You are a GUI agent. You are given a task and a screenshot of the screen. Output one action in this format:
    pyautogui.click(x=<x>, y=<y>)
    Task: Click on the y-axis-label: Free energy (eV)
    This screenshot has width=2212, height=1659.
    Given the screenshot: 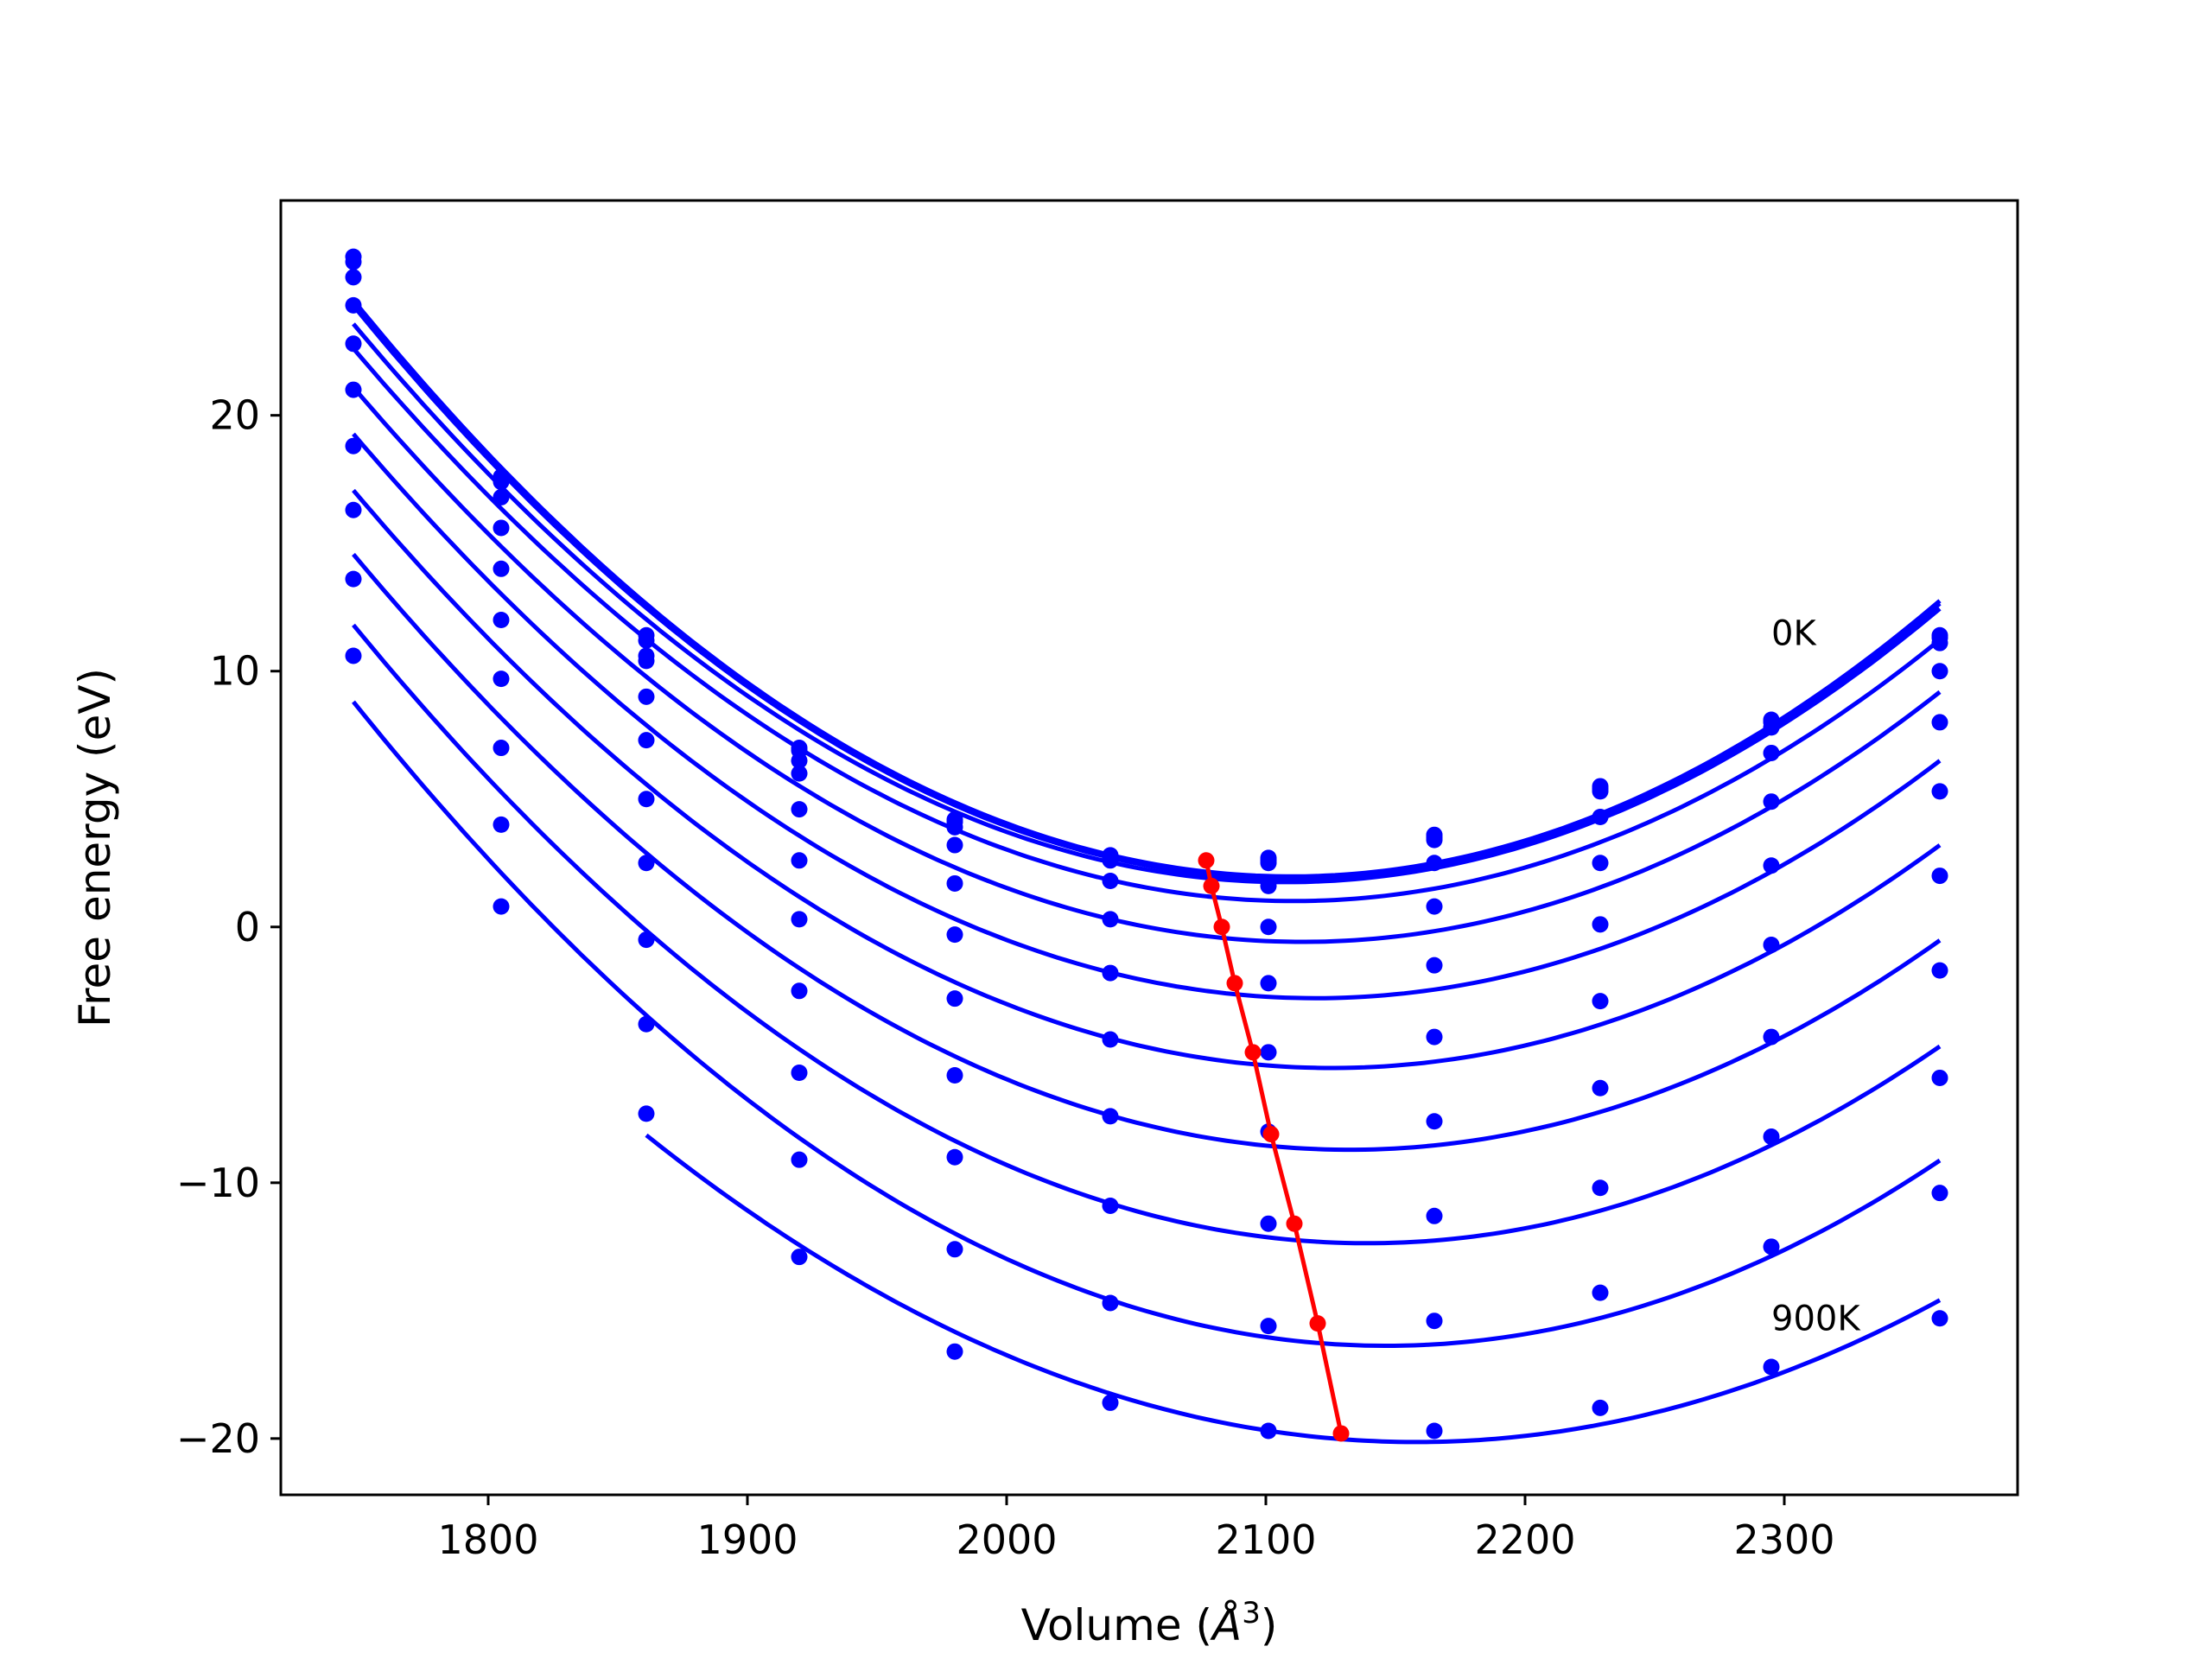 What is the action you would take?
    pyautogui.click(x=95, y=847)
    